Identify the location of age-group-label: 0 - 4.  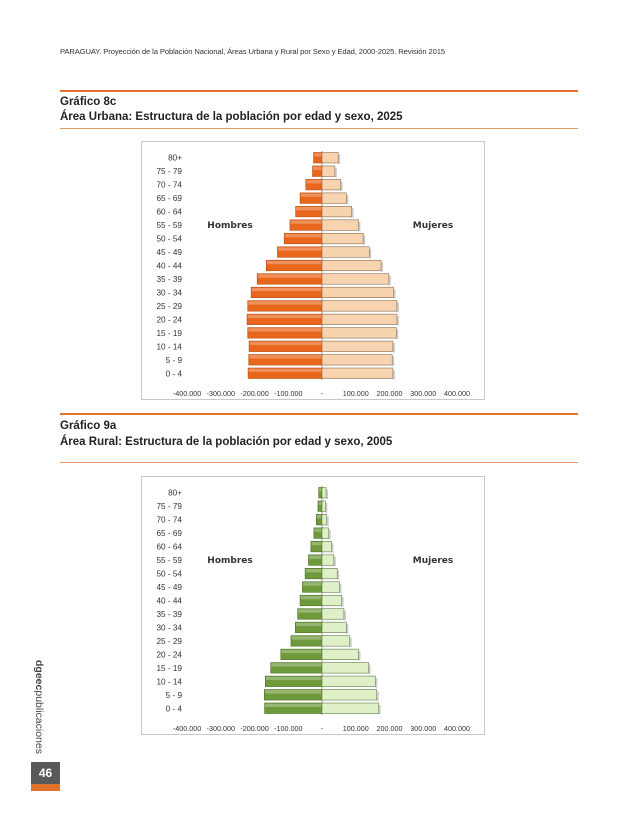
(174, 708).